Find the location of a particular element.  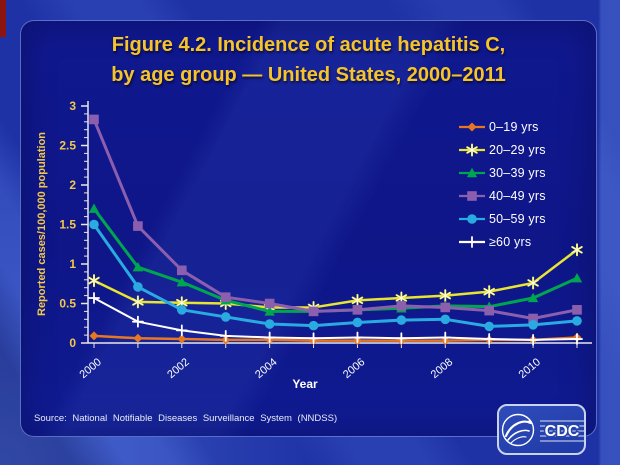

y-tick-label: 2 is located at coordinates (72, 185).